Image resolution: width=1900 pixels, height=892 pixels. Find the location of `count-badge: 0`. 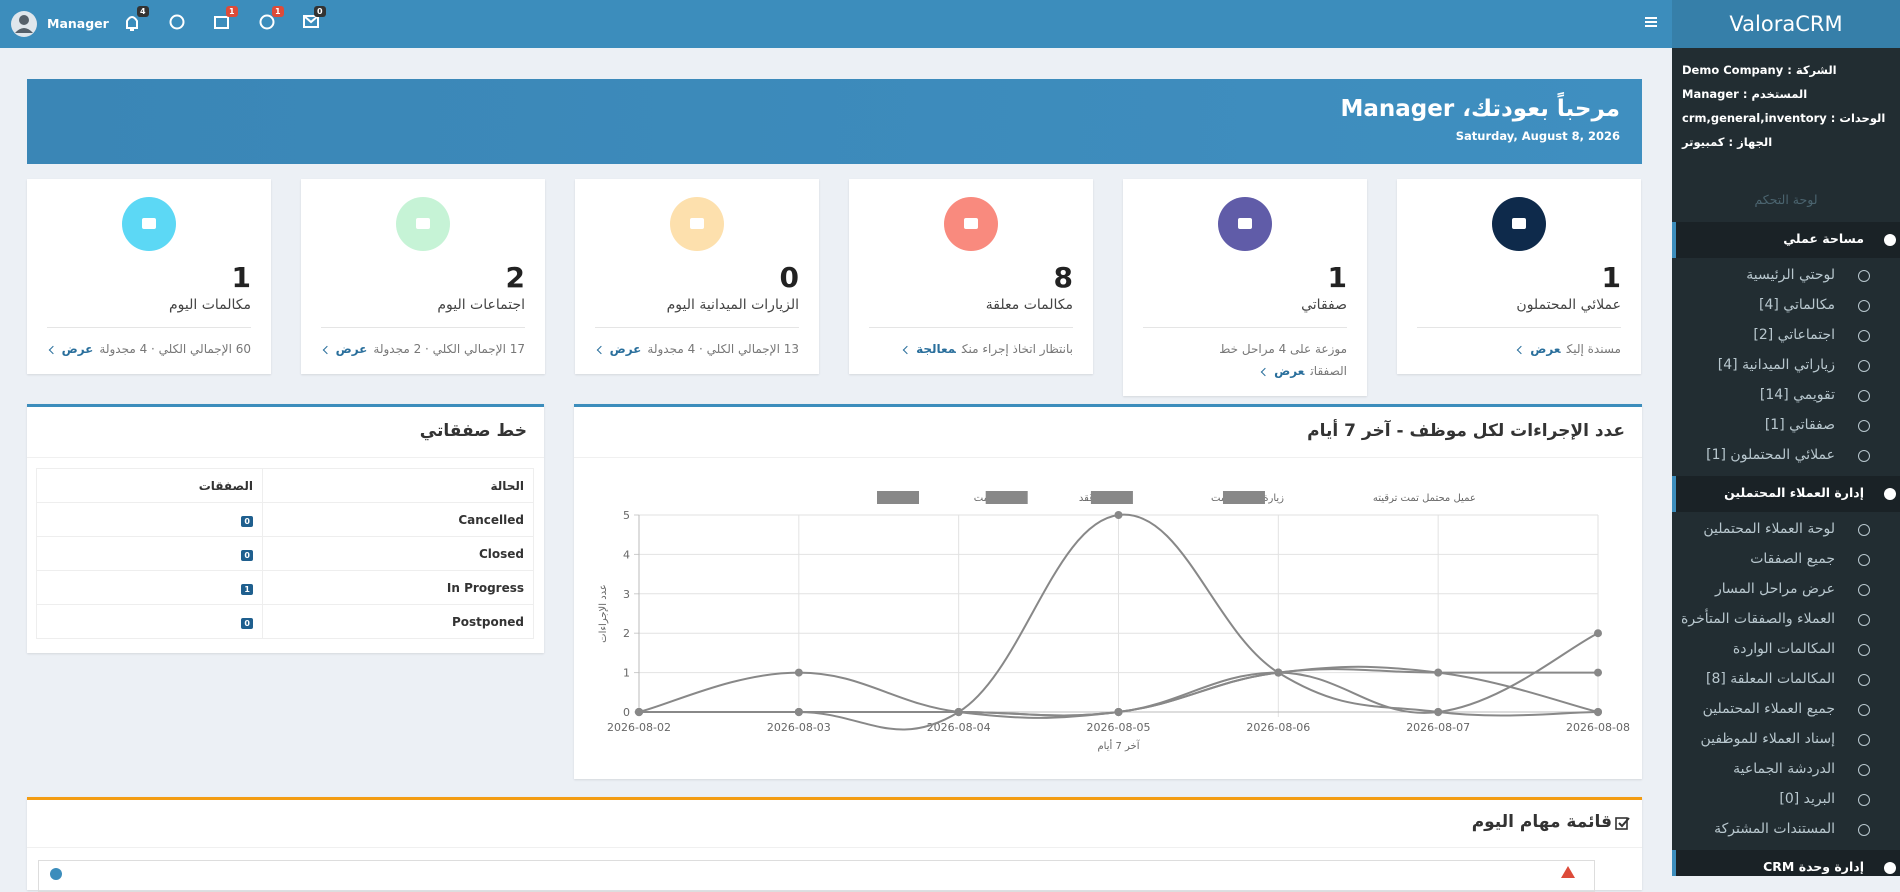

count-badge: 0 is located at coordinates (247, 555).